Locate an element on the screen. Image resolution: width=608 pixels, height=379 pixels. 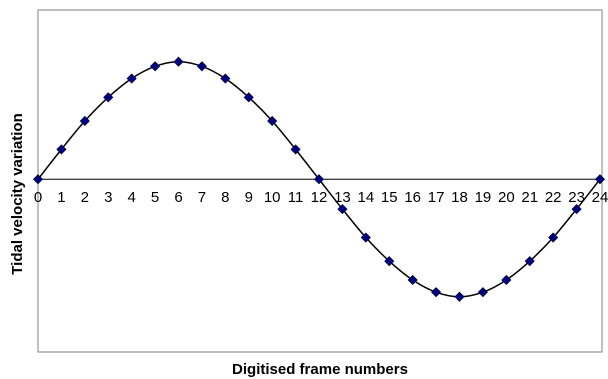
x-tick-label-12: 12 is located at coordinates (319, 197).